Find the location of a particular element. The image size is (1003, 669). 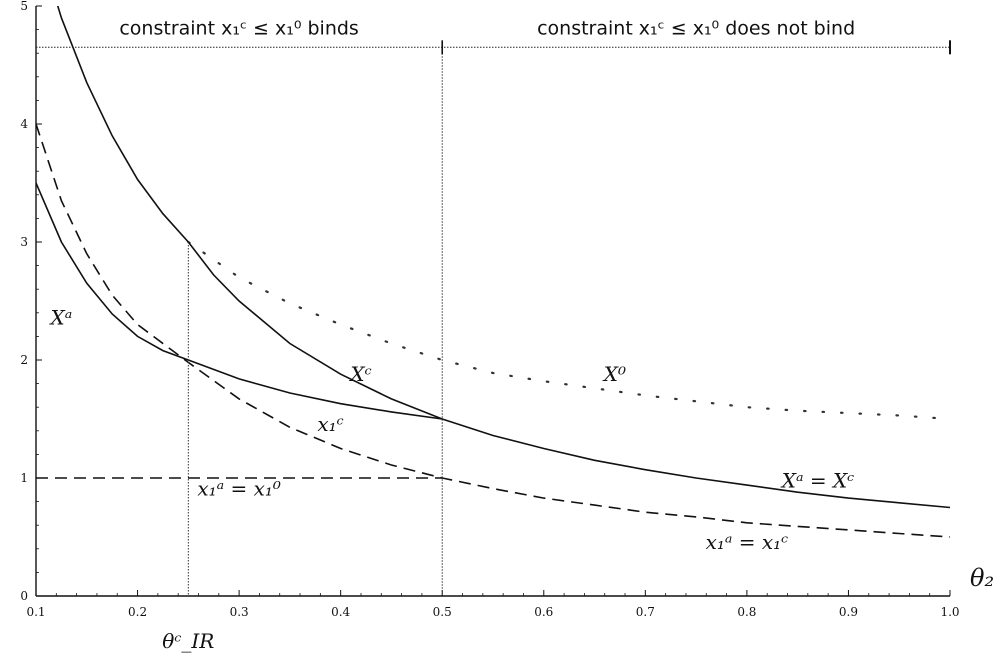

curve-annotation: x₁ᵃ = x₁ᶜ is located at coordinates (747, 542).